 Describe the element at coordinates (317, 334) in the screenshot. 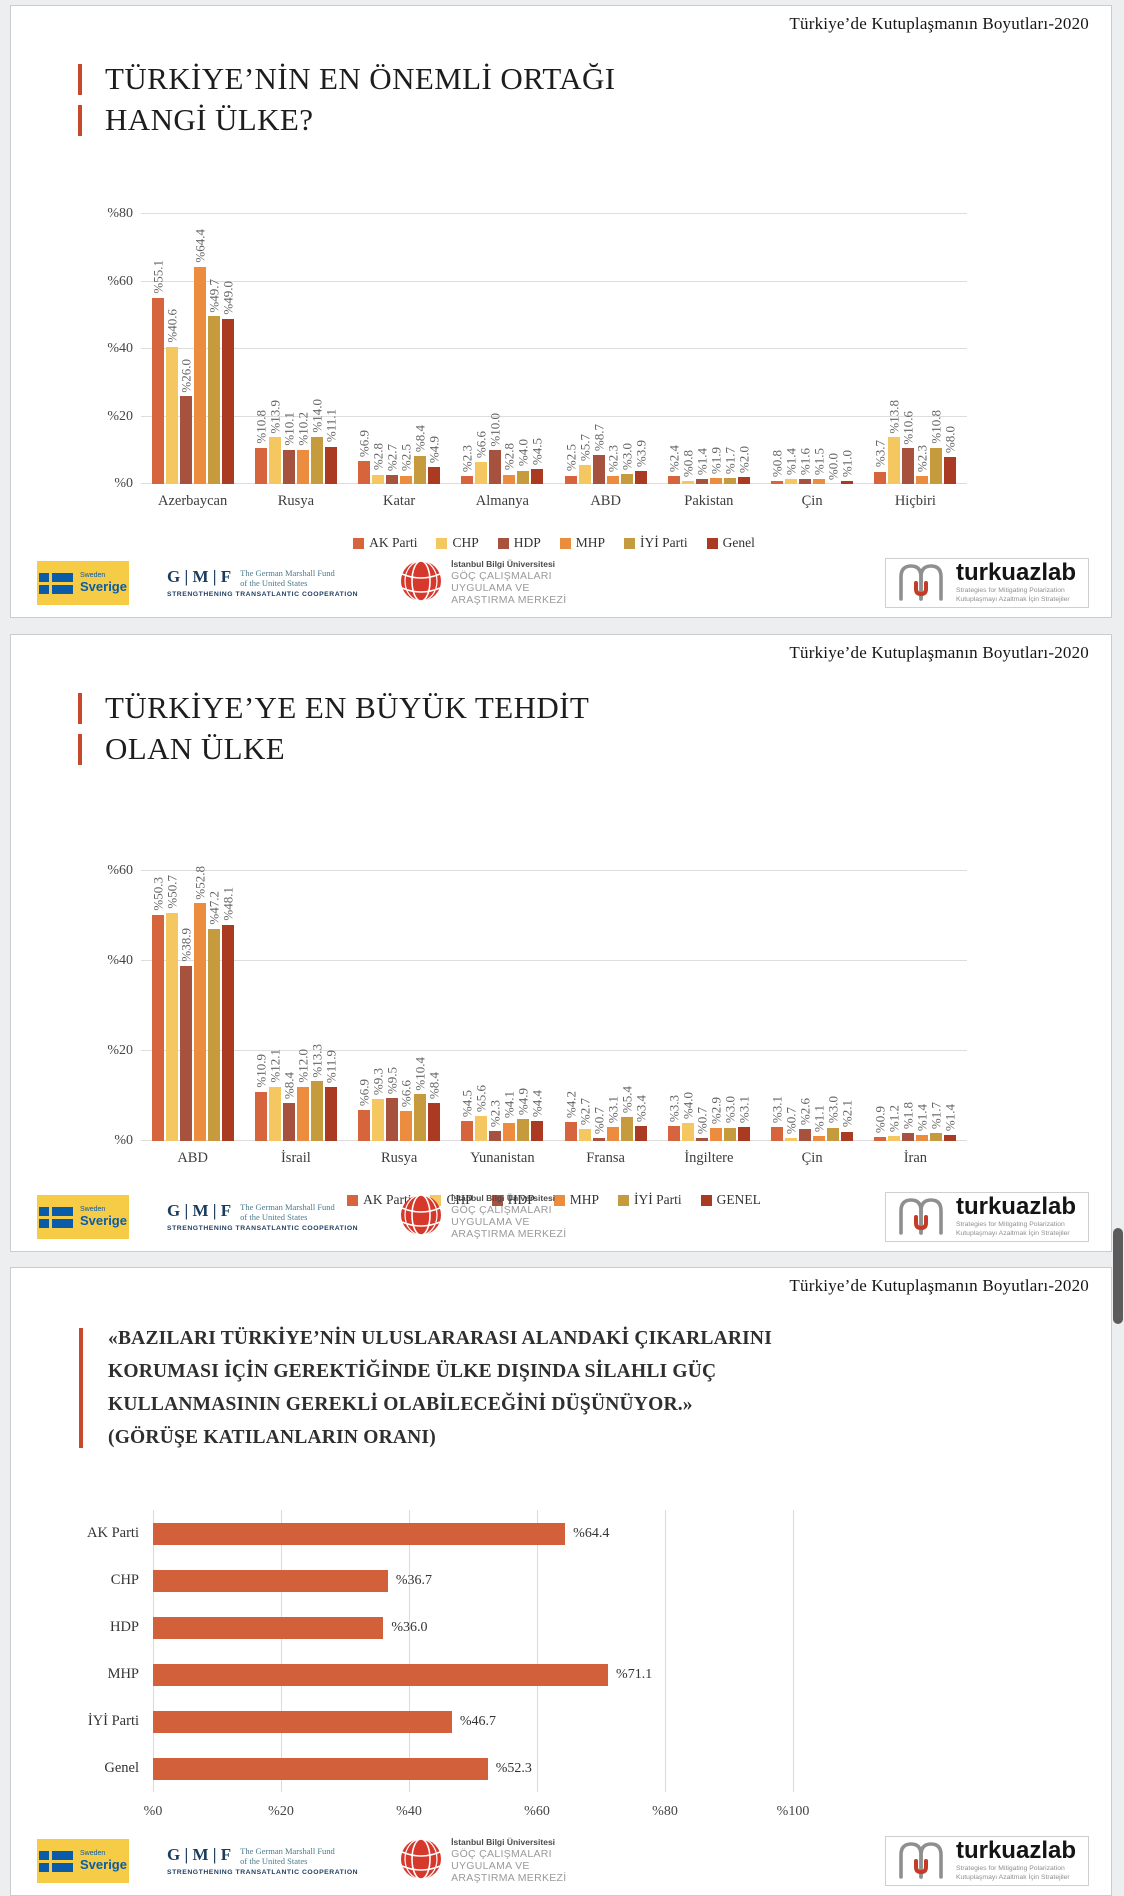

I see `bar-wrap: %14.0` at that location.